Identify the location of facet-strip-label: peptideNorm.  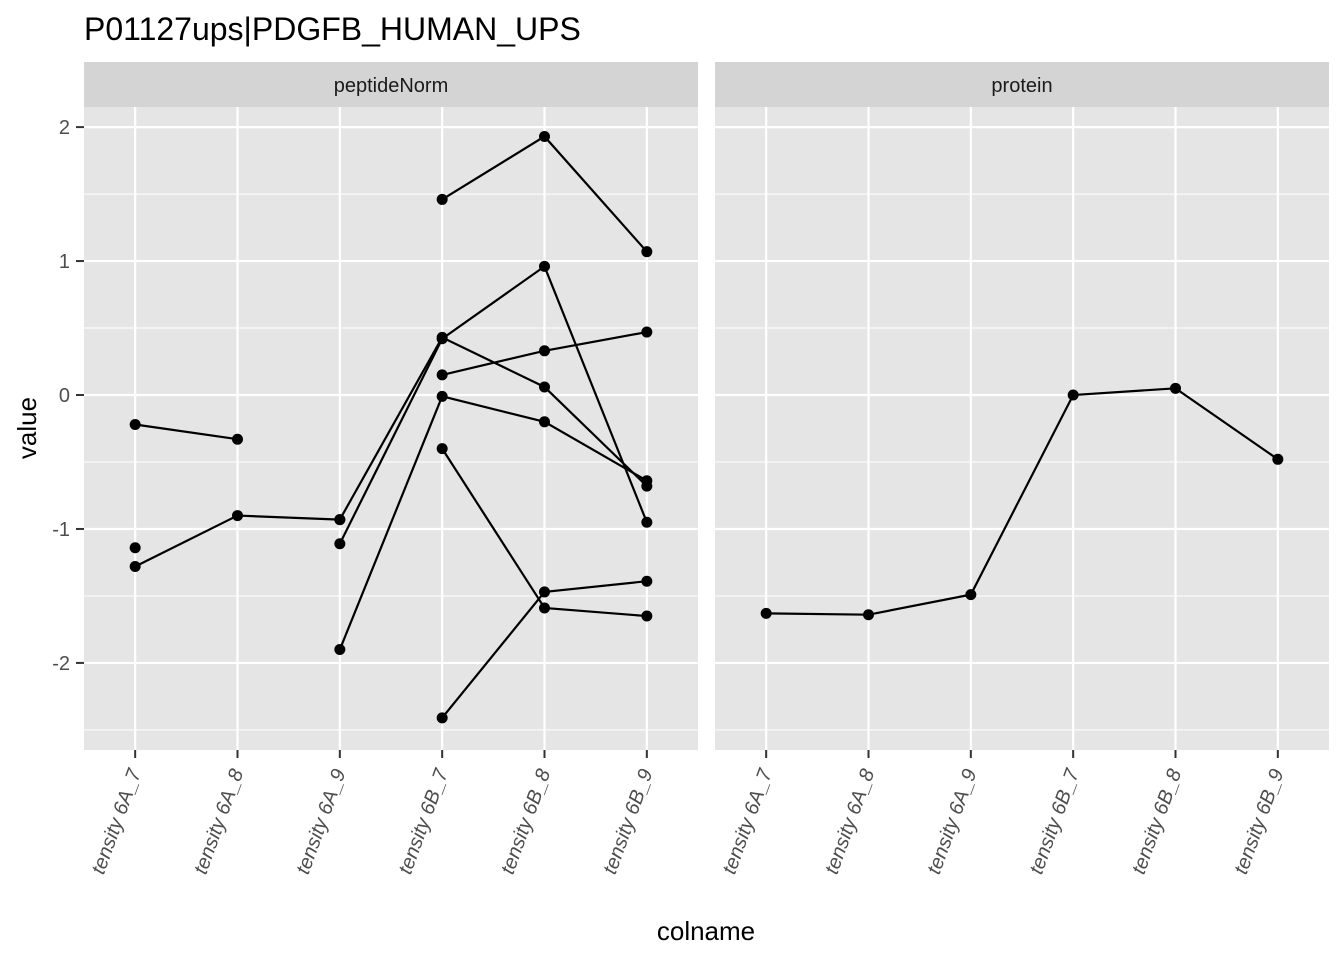
(391, 86).